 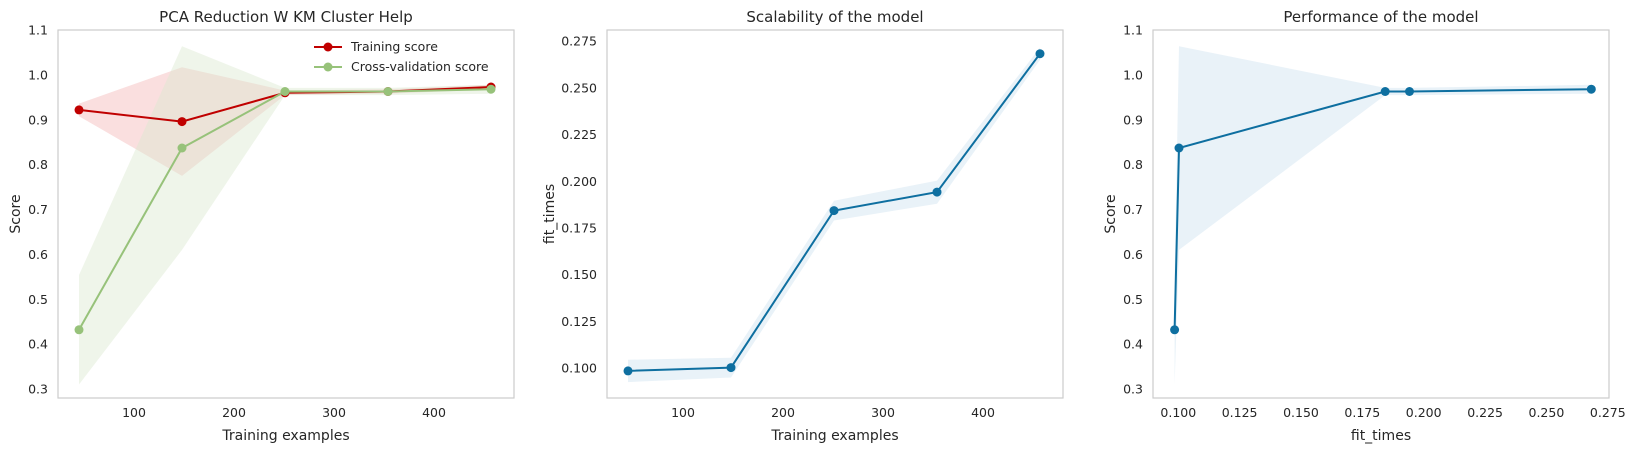 I want to click on x-tick-label: 0.250, so click(x=1547, y=412).